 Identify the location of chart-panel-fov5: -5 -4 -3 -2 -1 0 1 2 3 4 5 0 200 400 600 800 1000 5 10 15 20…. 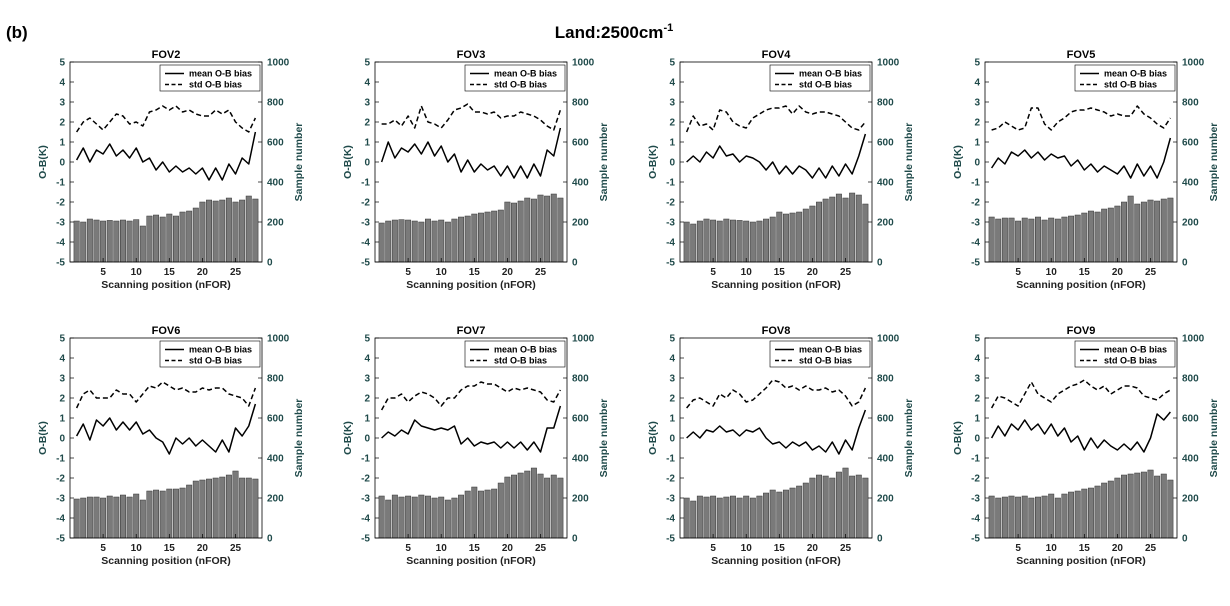
(1086, 170).